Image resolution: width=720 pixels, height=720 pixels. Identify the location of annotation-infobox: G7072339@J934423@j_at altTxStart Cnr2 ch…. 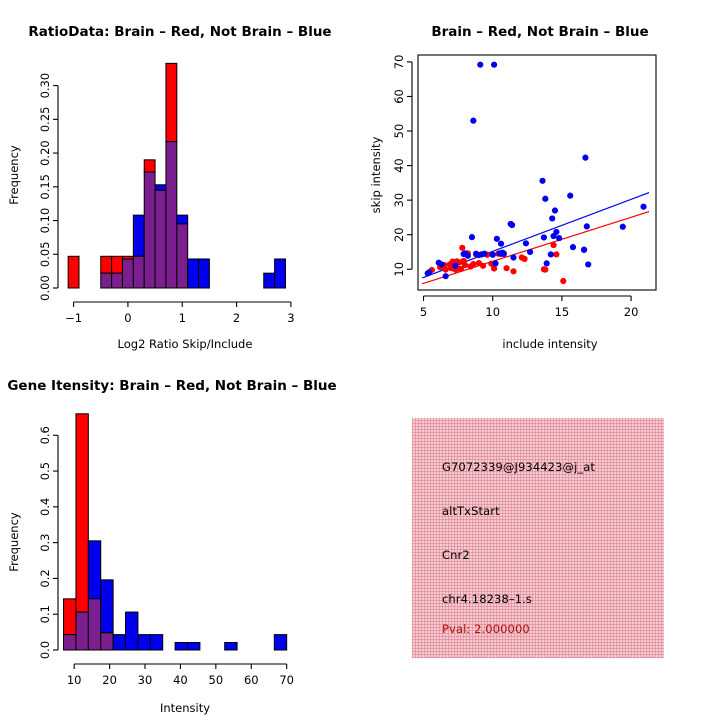
(538, 538).